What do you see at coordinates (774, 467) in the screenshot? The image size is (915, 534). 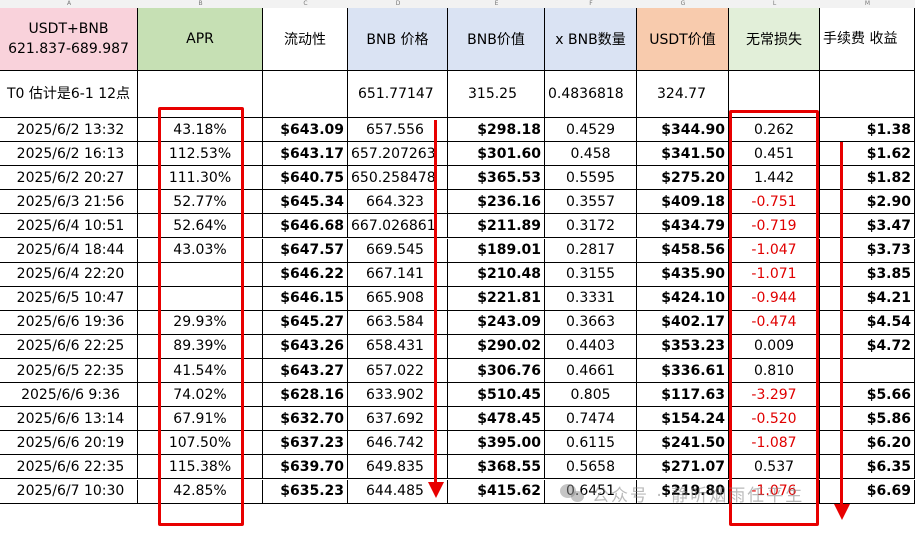 I see `cell-impermanent-loss: 0.537` at bounding box center [774, 467].